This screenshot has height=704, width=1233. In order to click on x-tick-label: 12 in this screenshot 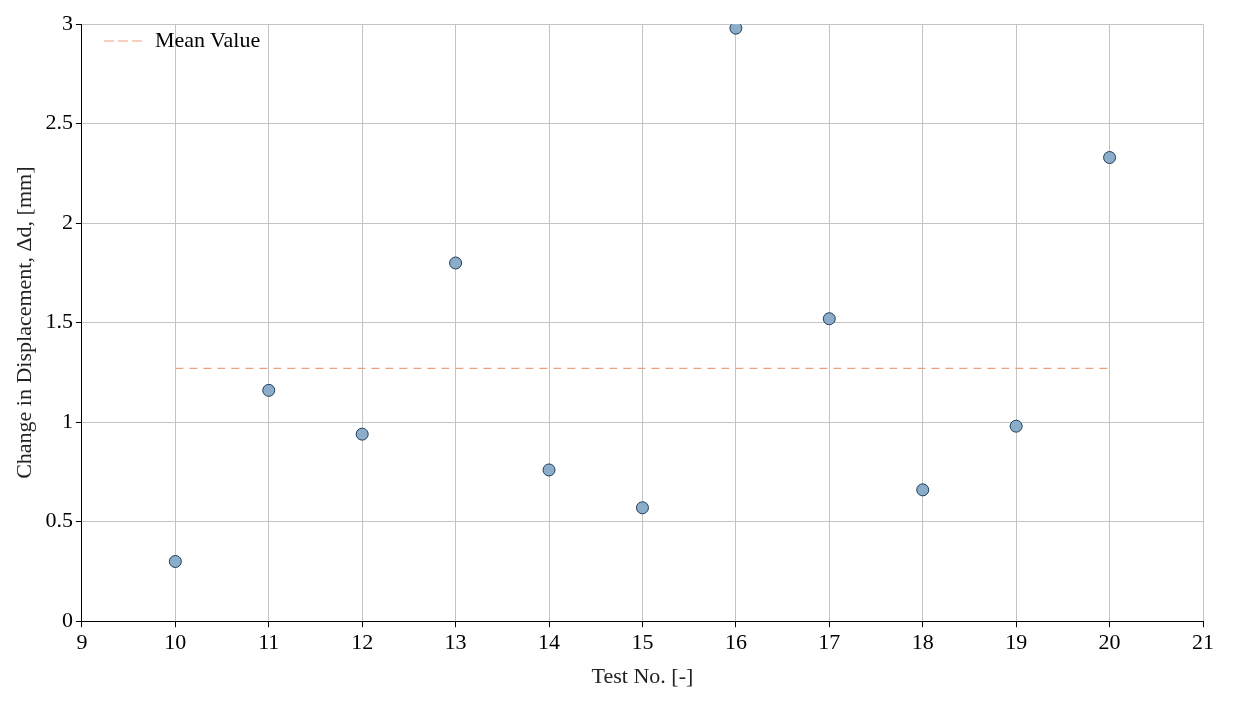, I will do `click(362, 642)`.